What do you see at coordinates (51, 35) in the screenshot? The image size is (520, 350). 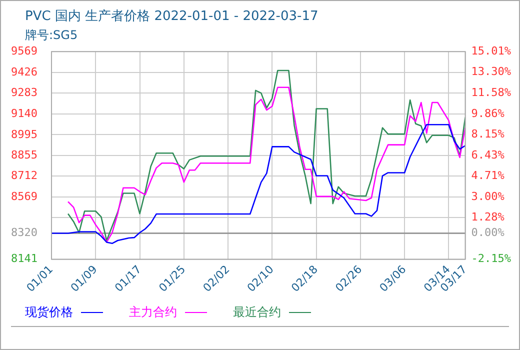 I see `chart-subtitle: 牌号:SG5` at bounding box center [51, 35].